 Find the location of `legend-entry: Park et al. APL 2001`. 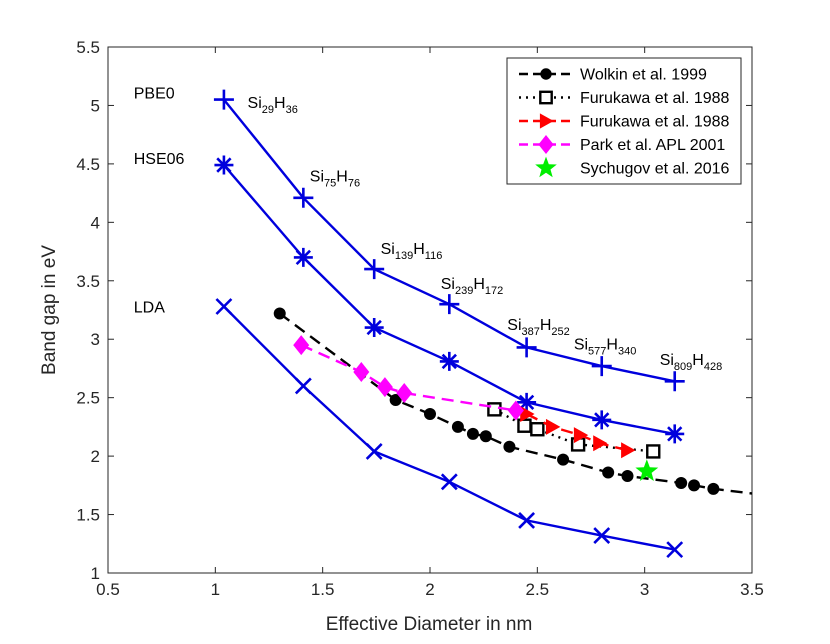

legend-entry: Park et al. APL 2001 is located at coordinates (622, 144).